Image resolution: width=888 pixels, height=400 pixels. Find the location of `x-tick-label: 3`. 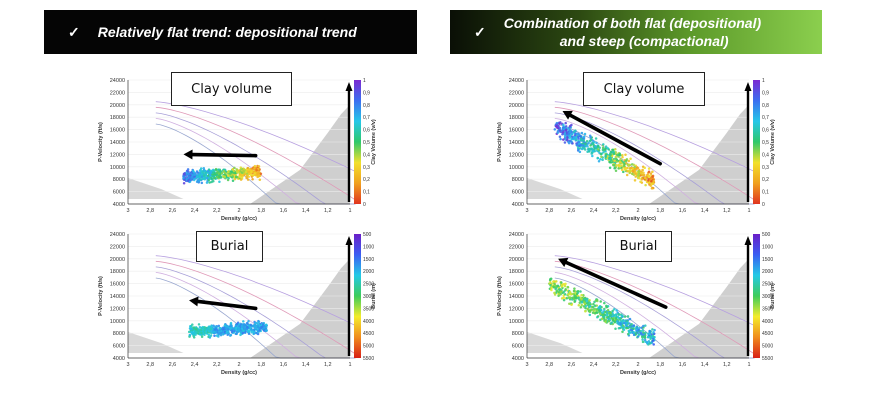

x-tick-label: 3 is located at coordinates (127, 211).